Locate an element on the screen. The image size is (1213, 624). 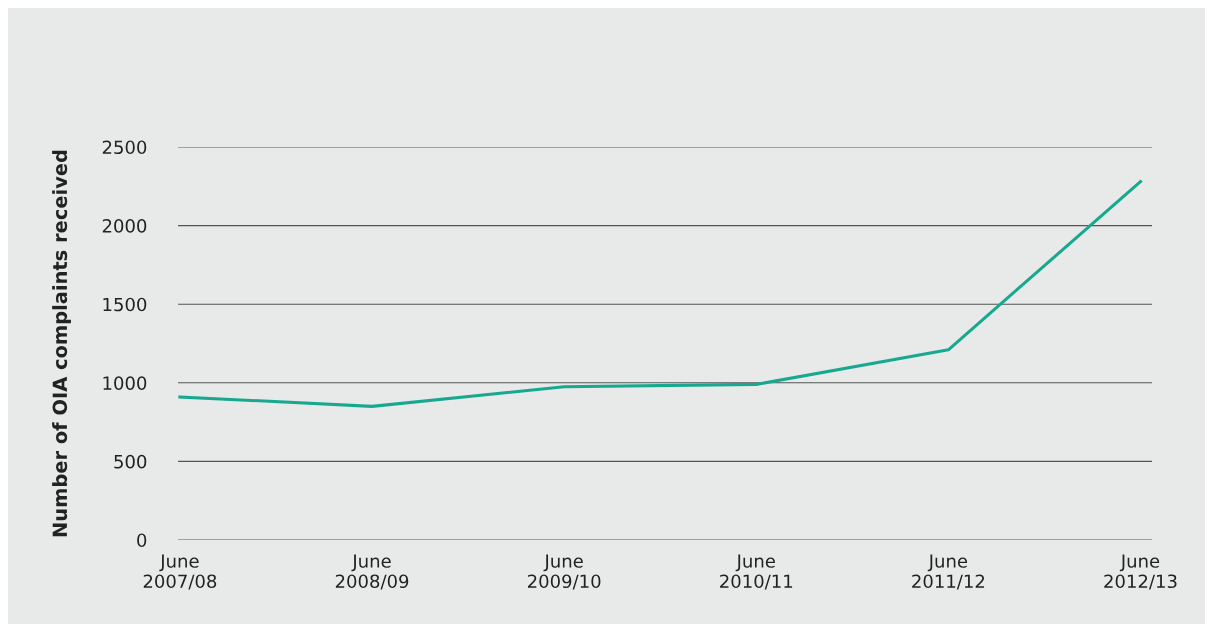
y-tick-label: 1500 is located at coordinates (125, 304).